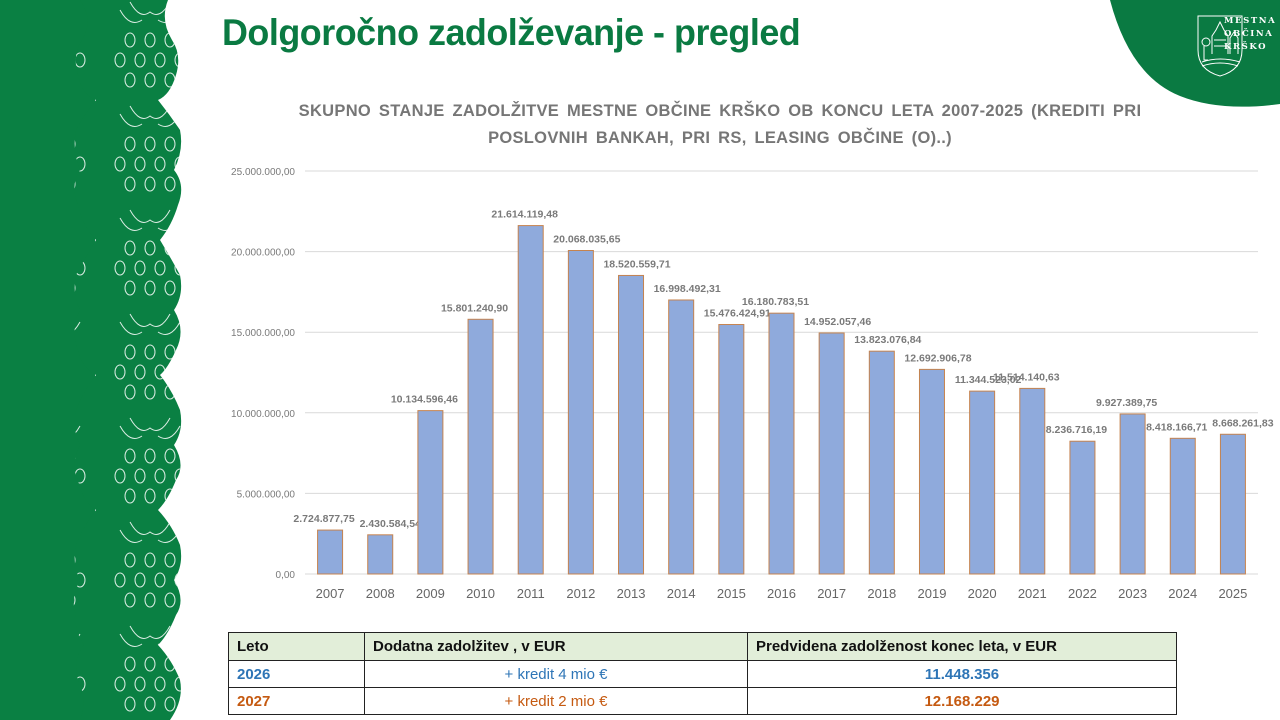 This screenshot has width=1280, height=720. I want to click on bar-2011, so click(530, 400).